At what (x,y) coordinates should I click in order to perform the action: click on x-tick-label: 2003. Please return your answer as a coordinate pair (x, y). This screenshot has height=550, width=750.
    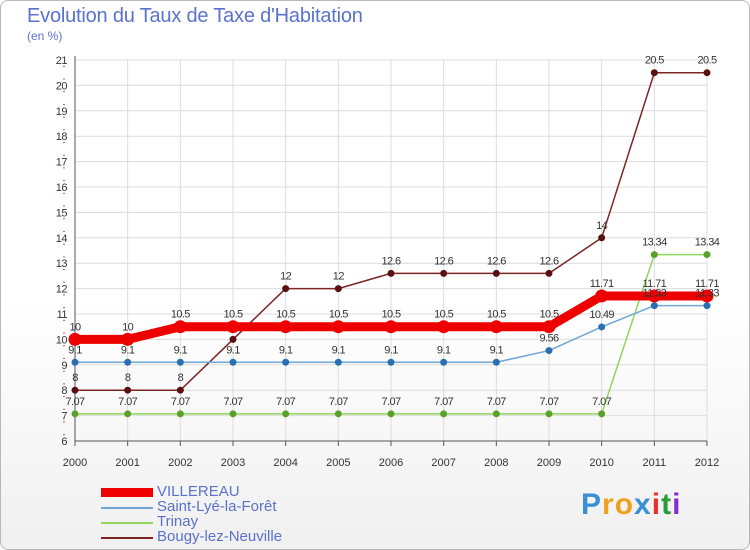
    Looking at the image, I should click on (233, 463).